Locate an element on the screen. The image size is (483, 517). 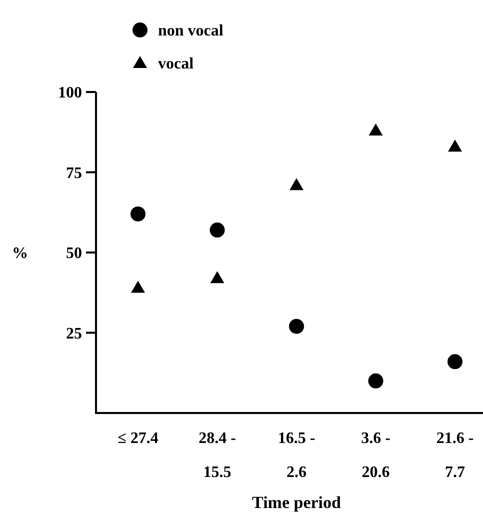
x-tick-label: ≤ 27.4 is located at coordinates (138, 438).